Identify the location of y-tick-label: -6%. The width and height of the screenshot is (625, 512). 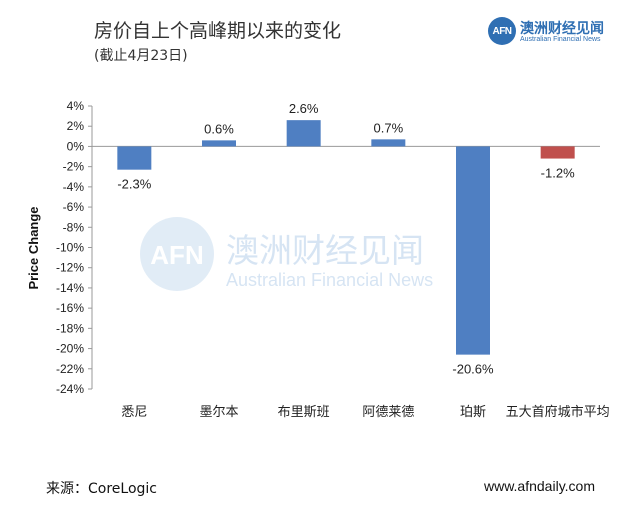
(74, 207).